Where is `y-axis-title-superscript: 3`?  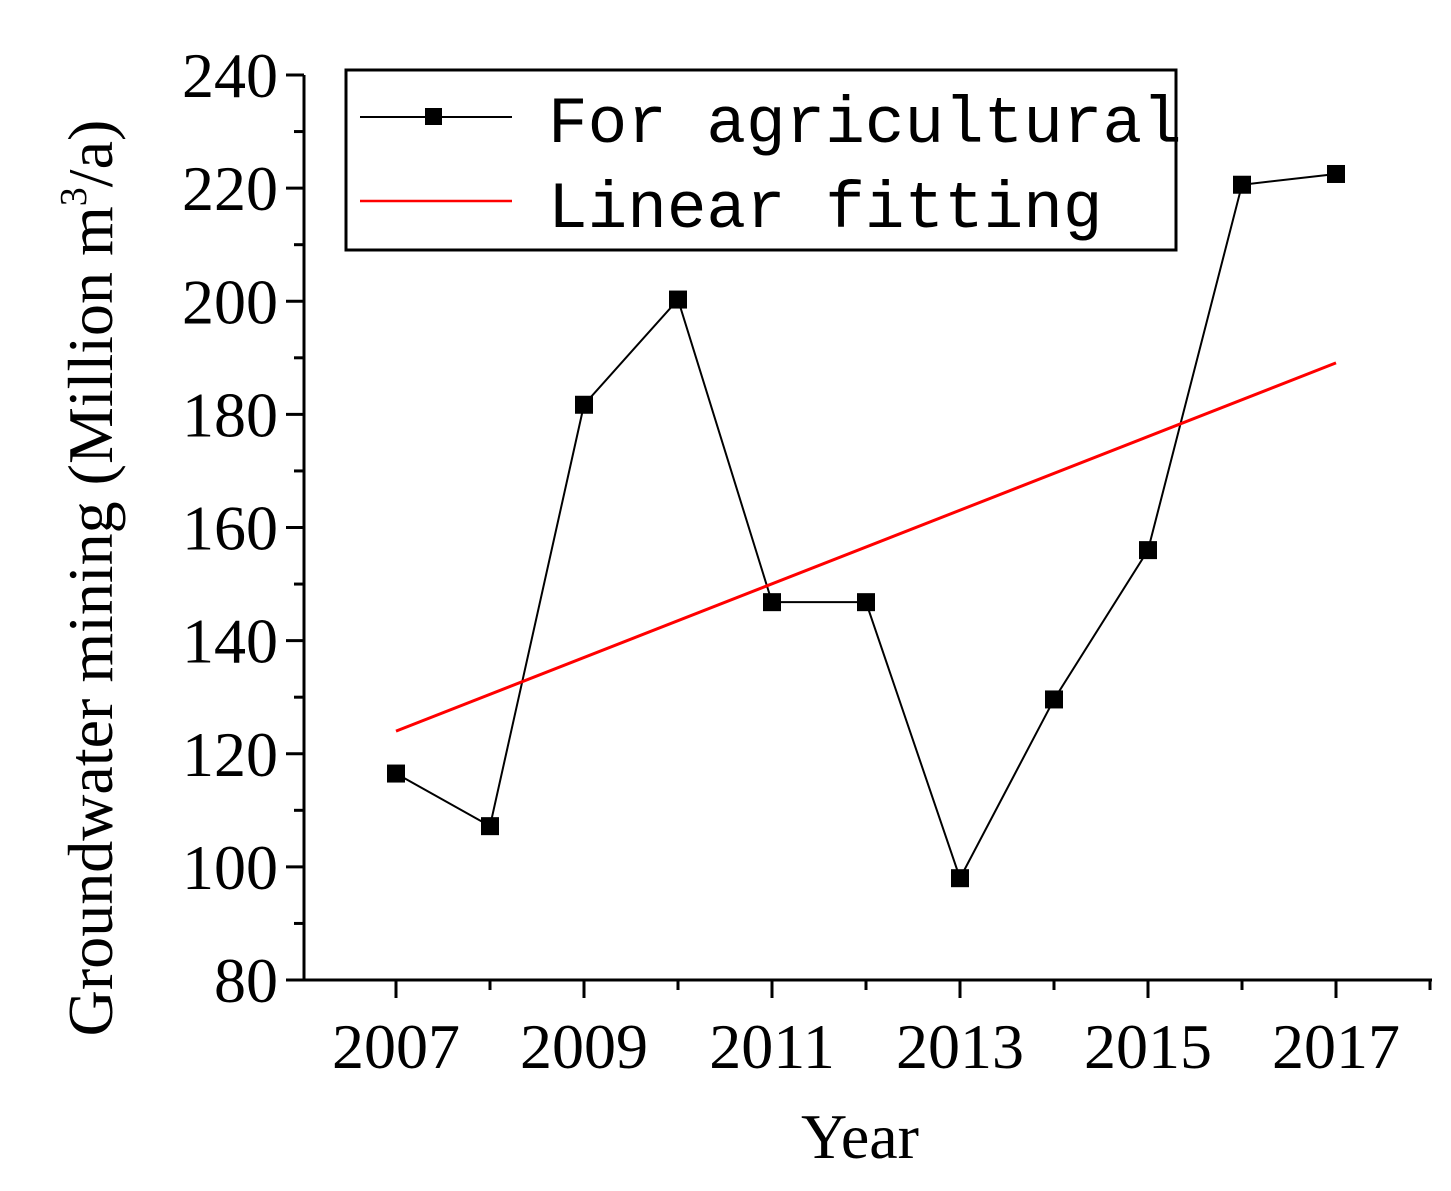 y-axis-title-superscript: 3 is located at coordinates (74, 196).